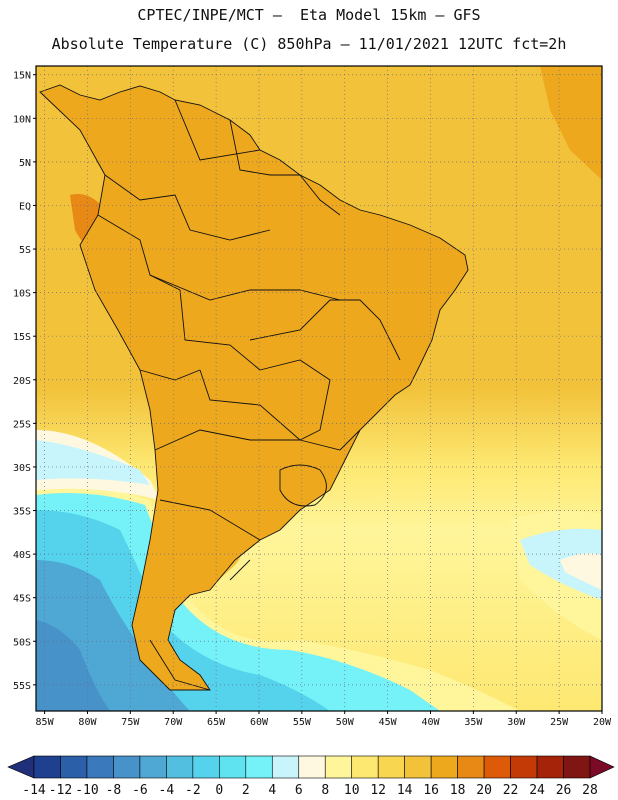  I want to click on latitude-label: 50S, so click(22, 642).